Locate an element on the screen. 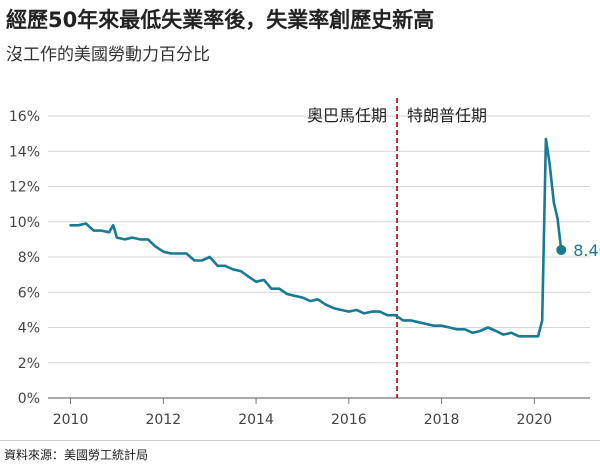 This screenshot has height=469, width=600. y-tick-label: 16% is located at coordinates (24, 117).